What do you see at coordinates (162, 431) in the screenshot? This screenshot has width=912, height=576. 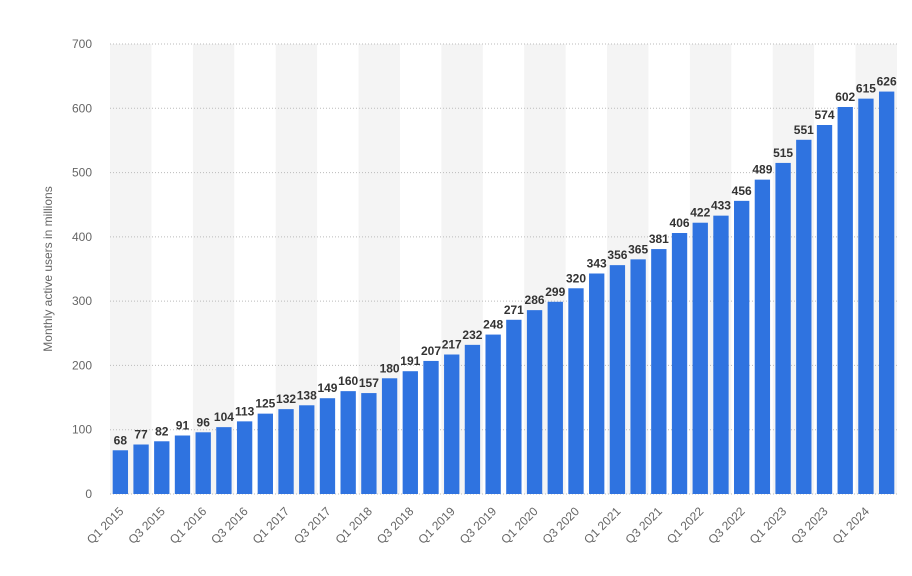 I see `value-label: 82` at bounding box center [162, 431].